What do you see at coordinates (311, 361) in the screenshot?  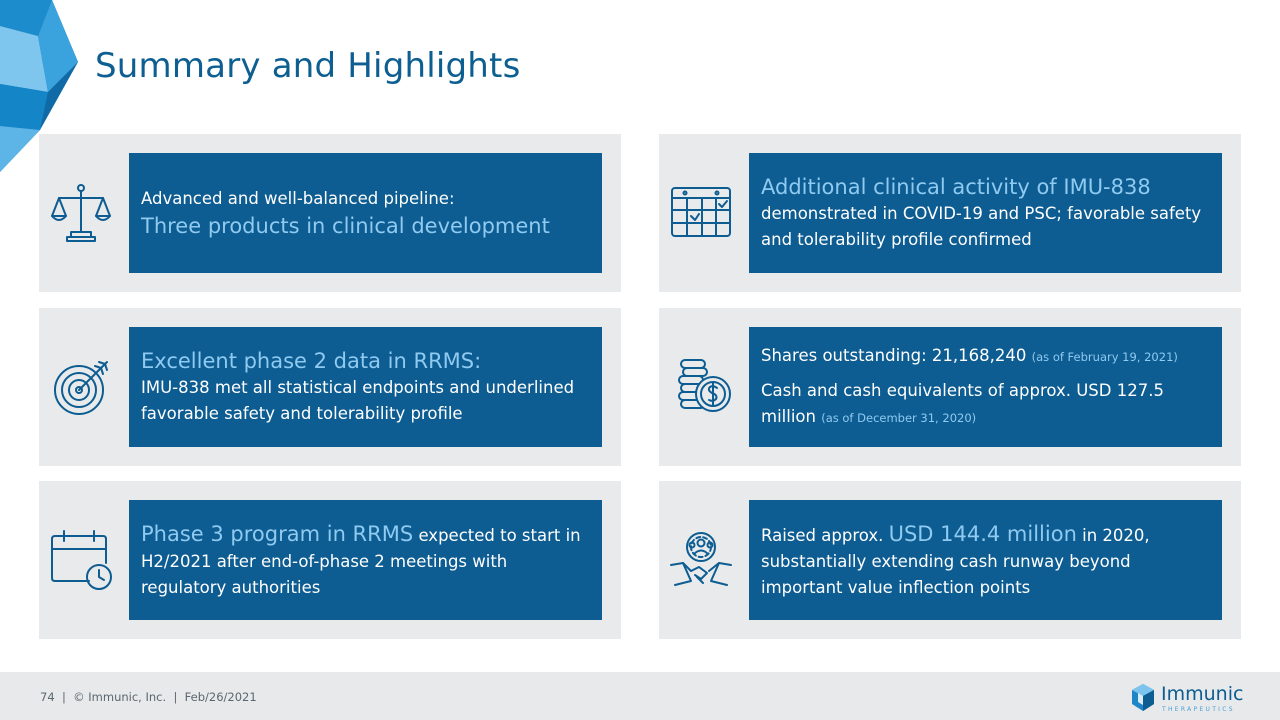 I see `card-highlight: Excellent phase 2 data in RRMS:` at bounding box center [311, 361].